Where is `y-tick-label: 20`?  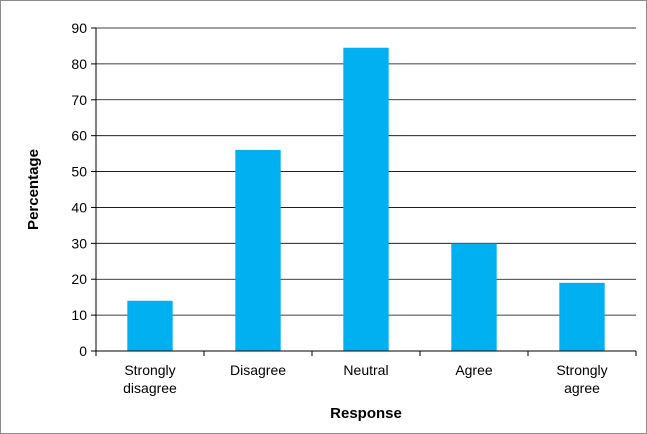
y-tick-label: 20 is located at coordinates (79, 279).